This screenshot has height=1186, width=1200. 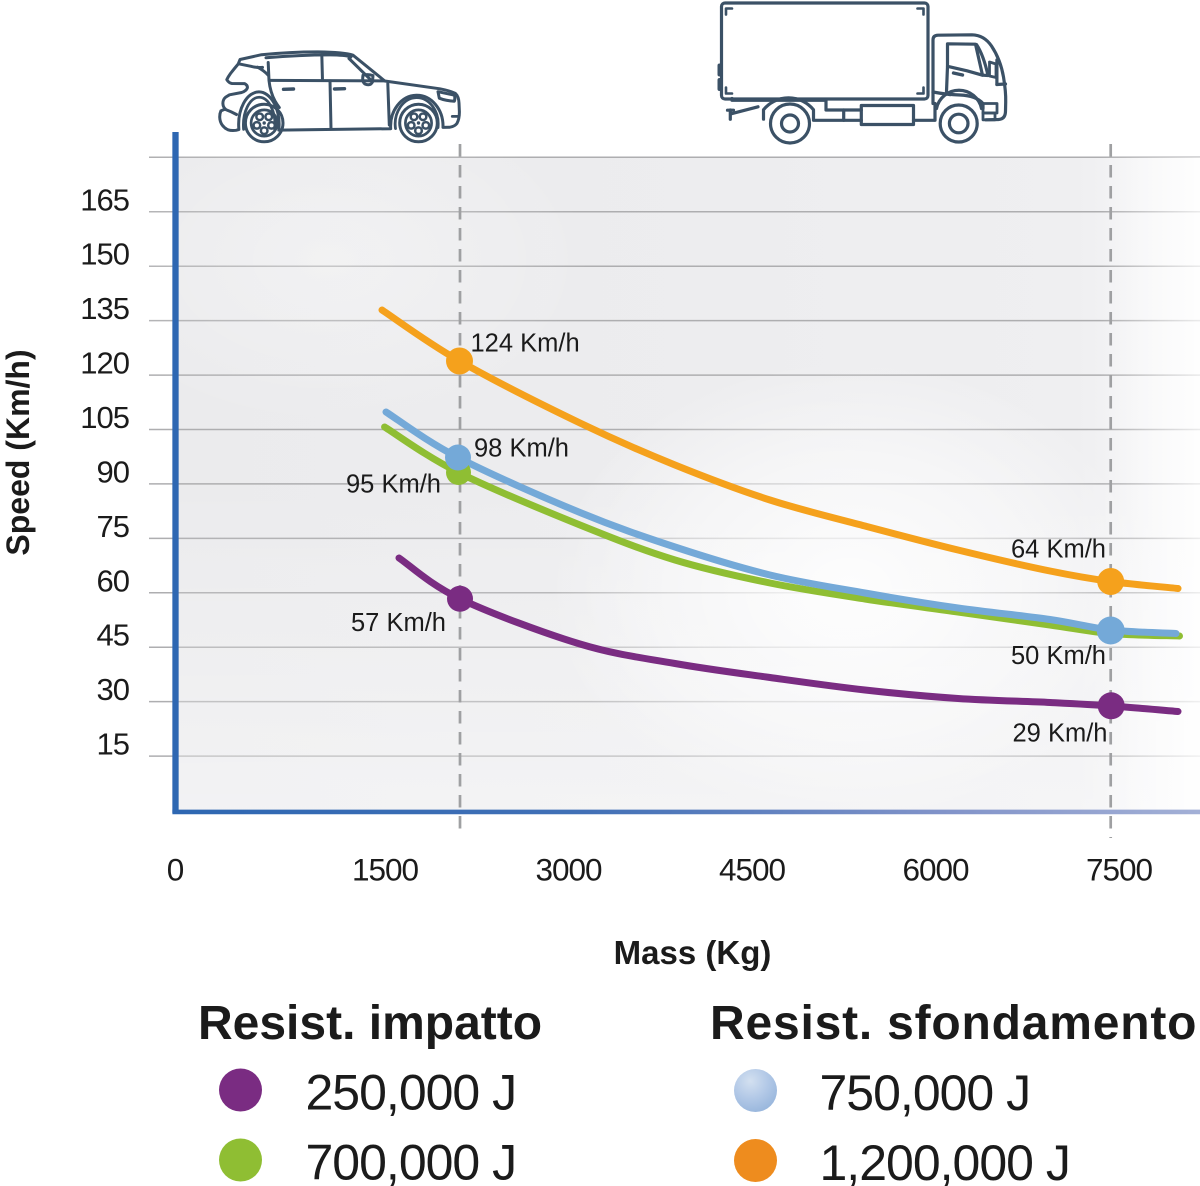 What do you see at coordinates (953, 1023) in the screenshot?
I see `svg-text: Resist. sfondamento` at bounding box center [953, 1023].